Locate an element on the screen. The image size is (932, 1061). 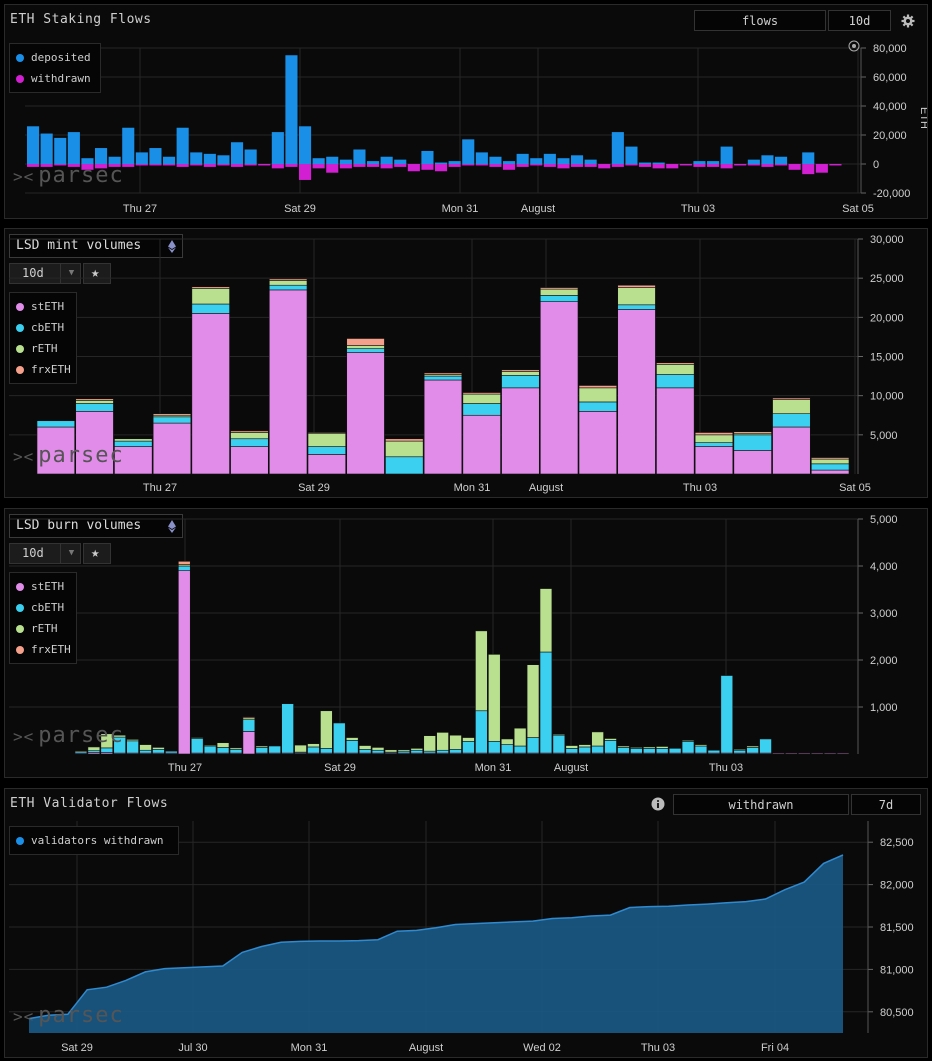
legend-label: stETH is located at coordinates (48, 306).